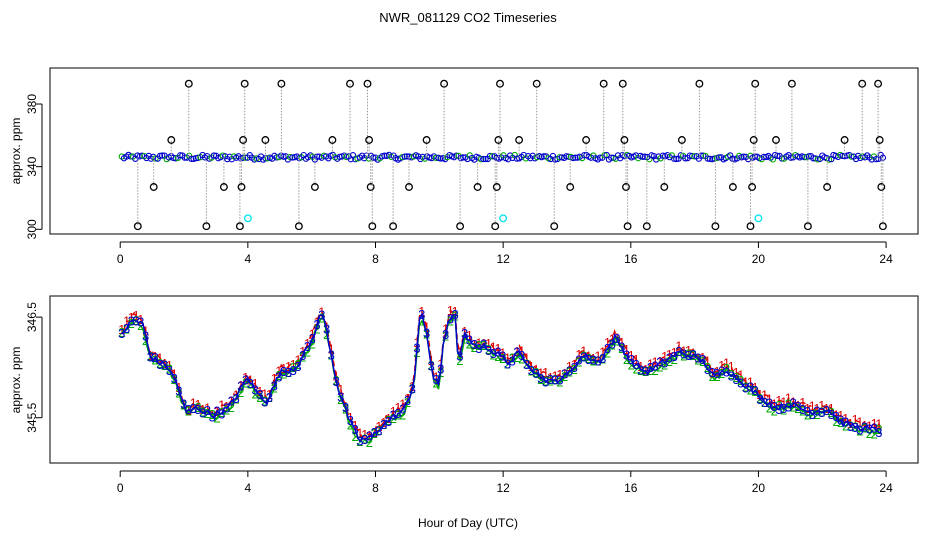 The image size is (936, 540). Describe the element at coordinates (468, 523) in the screenshot. I see `x-axis-title: Hour of Day (UTC)` at that location.